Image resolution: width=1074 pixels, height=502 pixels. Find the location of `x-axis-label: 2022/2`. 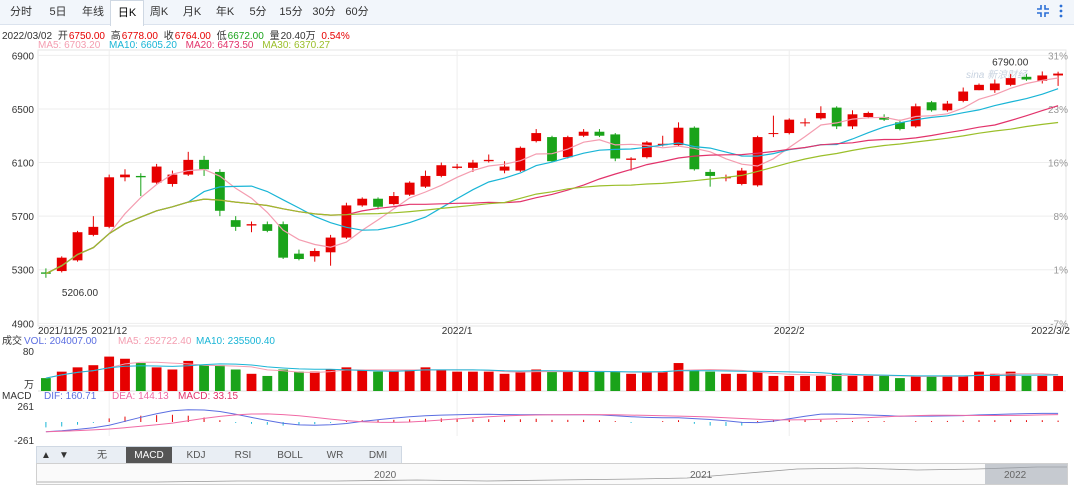

x-axis-label: 2022/2 is located at coordinates (789, 331).